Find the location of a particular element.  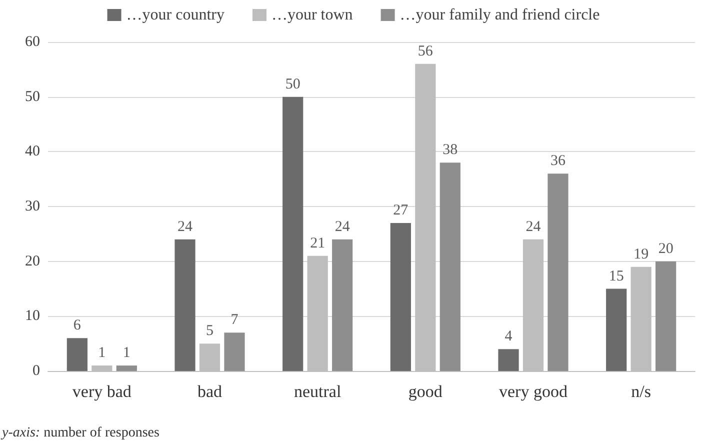

legend-label: …your town is located at coordinates (312, 15).